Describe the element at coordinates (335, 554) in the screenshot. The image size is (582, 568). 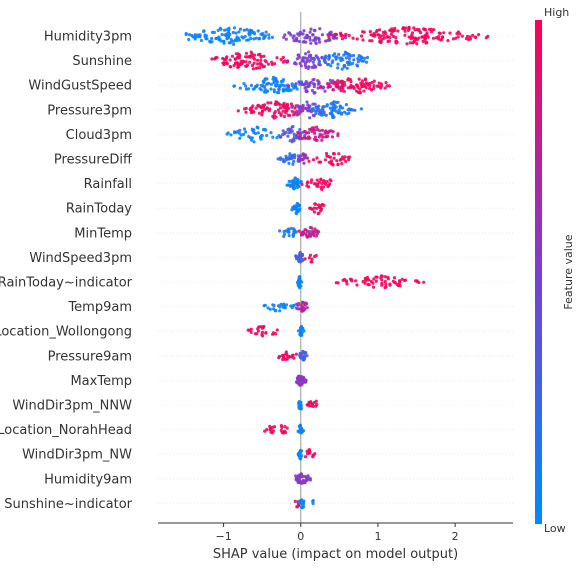
I see `x-axis-label: SHAP value (impact on model output)` at that location.